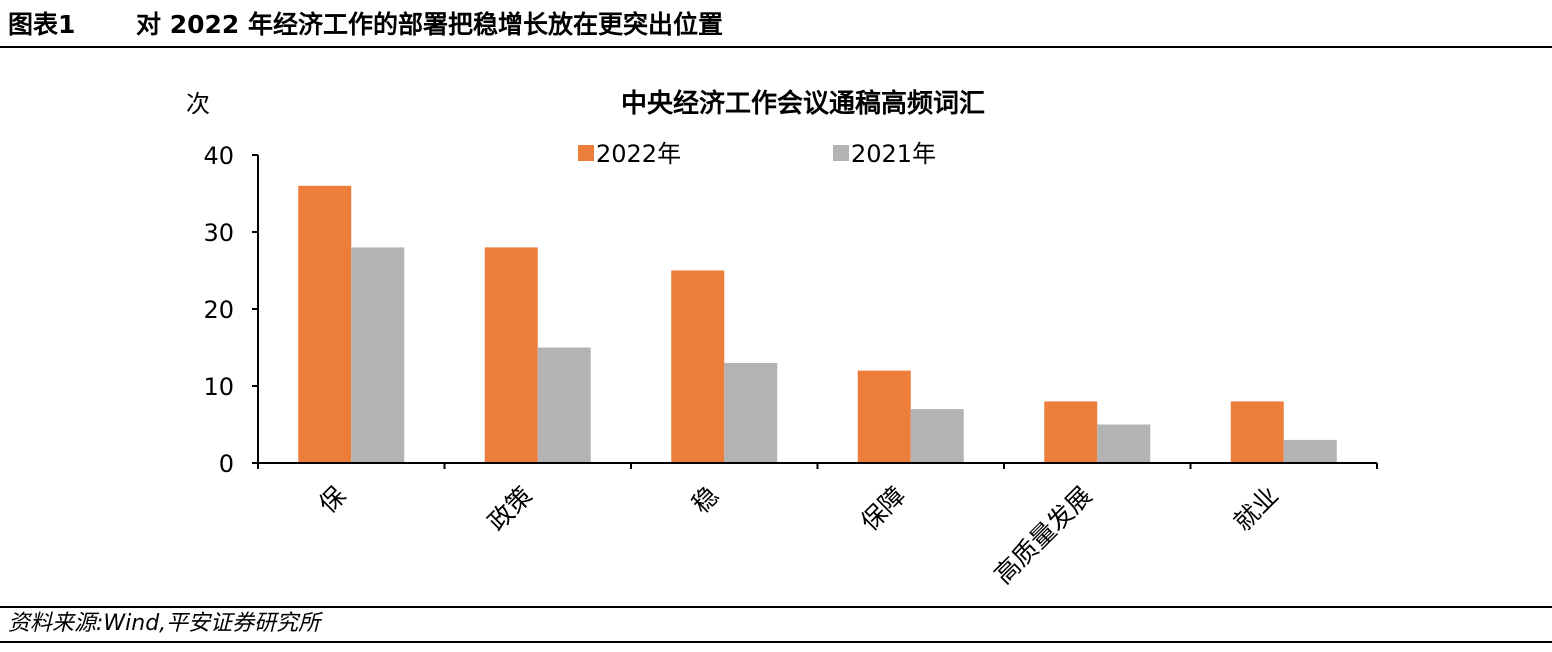 The width and height of the screenshot is (1552, 652). Describe the element at coordinates (776, 642) in the screenshot. I see `source-rule-bottom` at that location.